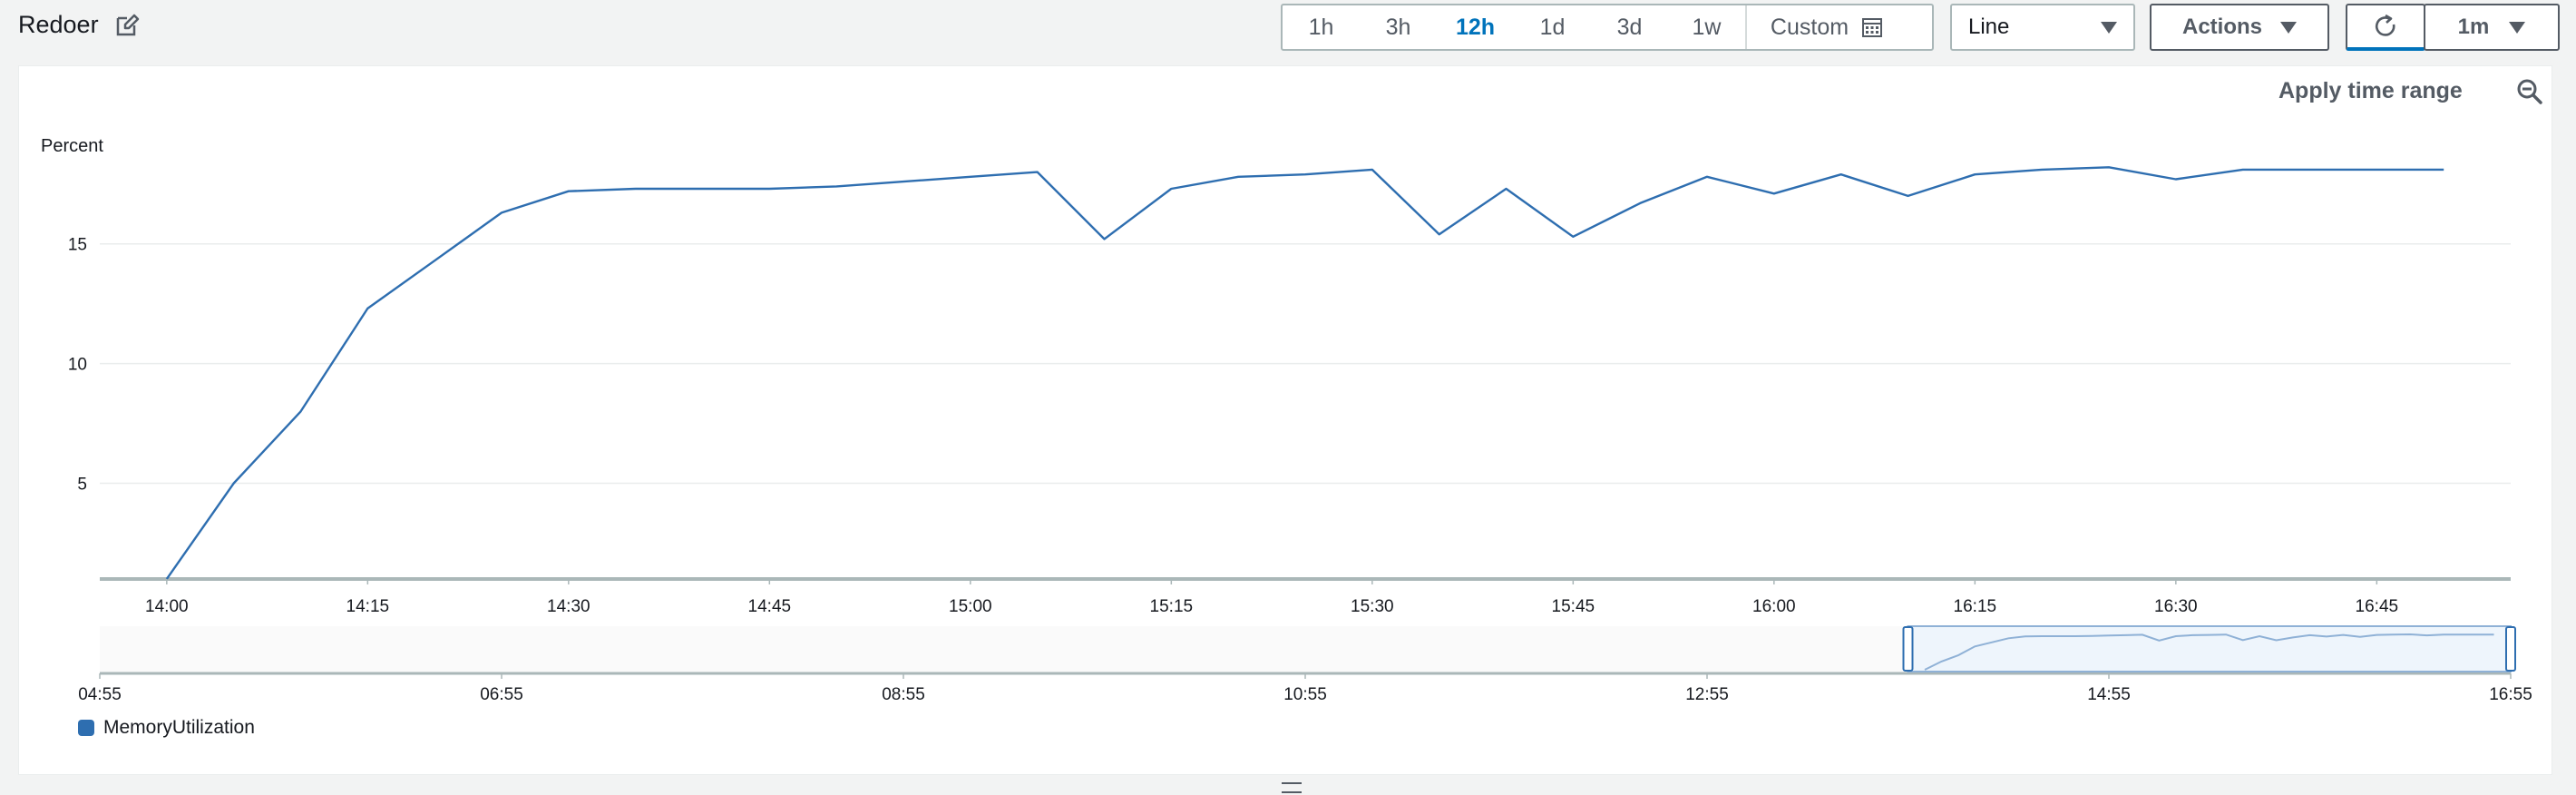 This screenshot has height=795, width=2576. What do you see at coordinates (1552, 27) in the screenshot?
I see `time-range-1d: 1d` at bounding box center [1552, 27].